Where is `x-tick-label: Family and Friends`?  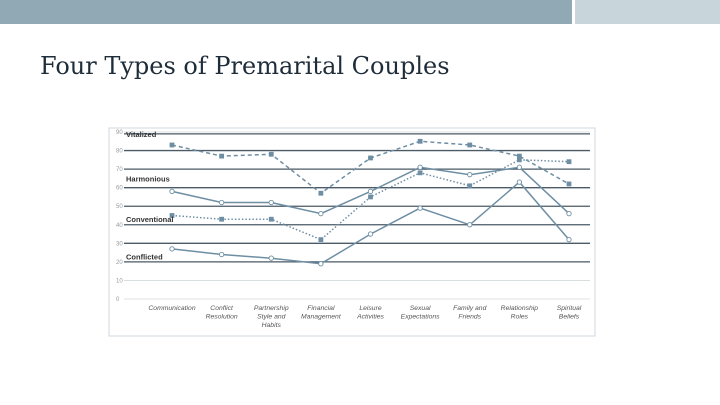
x-tick-label: Family and Friends is located at coordinates (469, 313).